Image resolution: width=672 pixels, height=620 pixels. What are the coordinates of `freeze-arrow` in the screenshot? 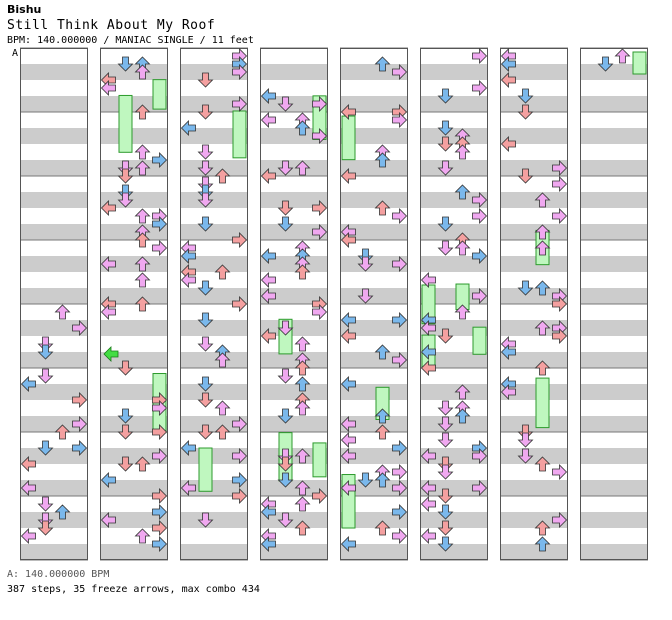 It's located at (542, 403).